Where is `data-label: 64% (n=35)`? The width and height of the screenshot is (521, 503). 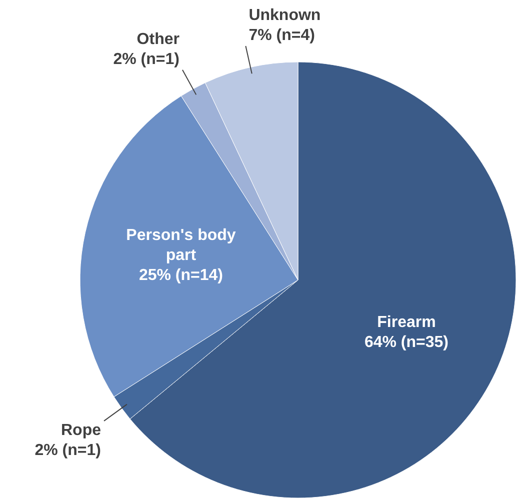 data-label: 64% (n=35) is located at coordinates (406, 343).